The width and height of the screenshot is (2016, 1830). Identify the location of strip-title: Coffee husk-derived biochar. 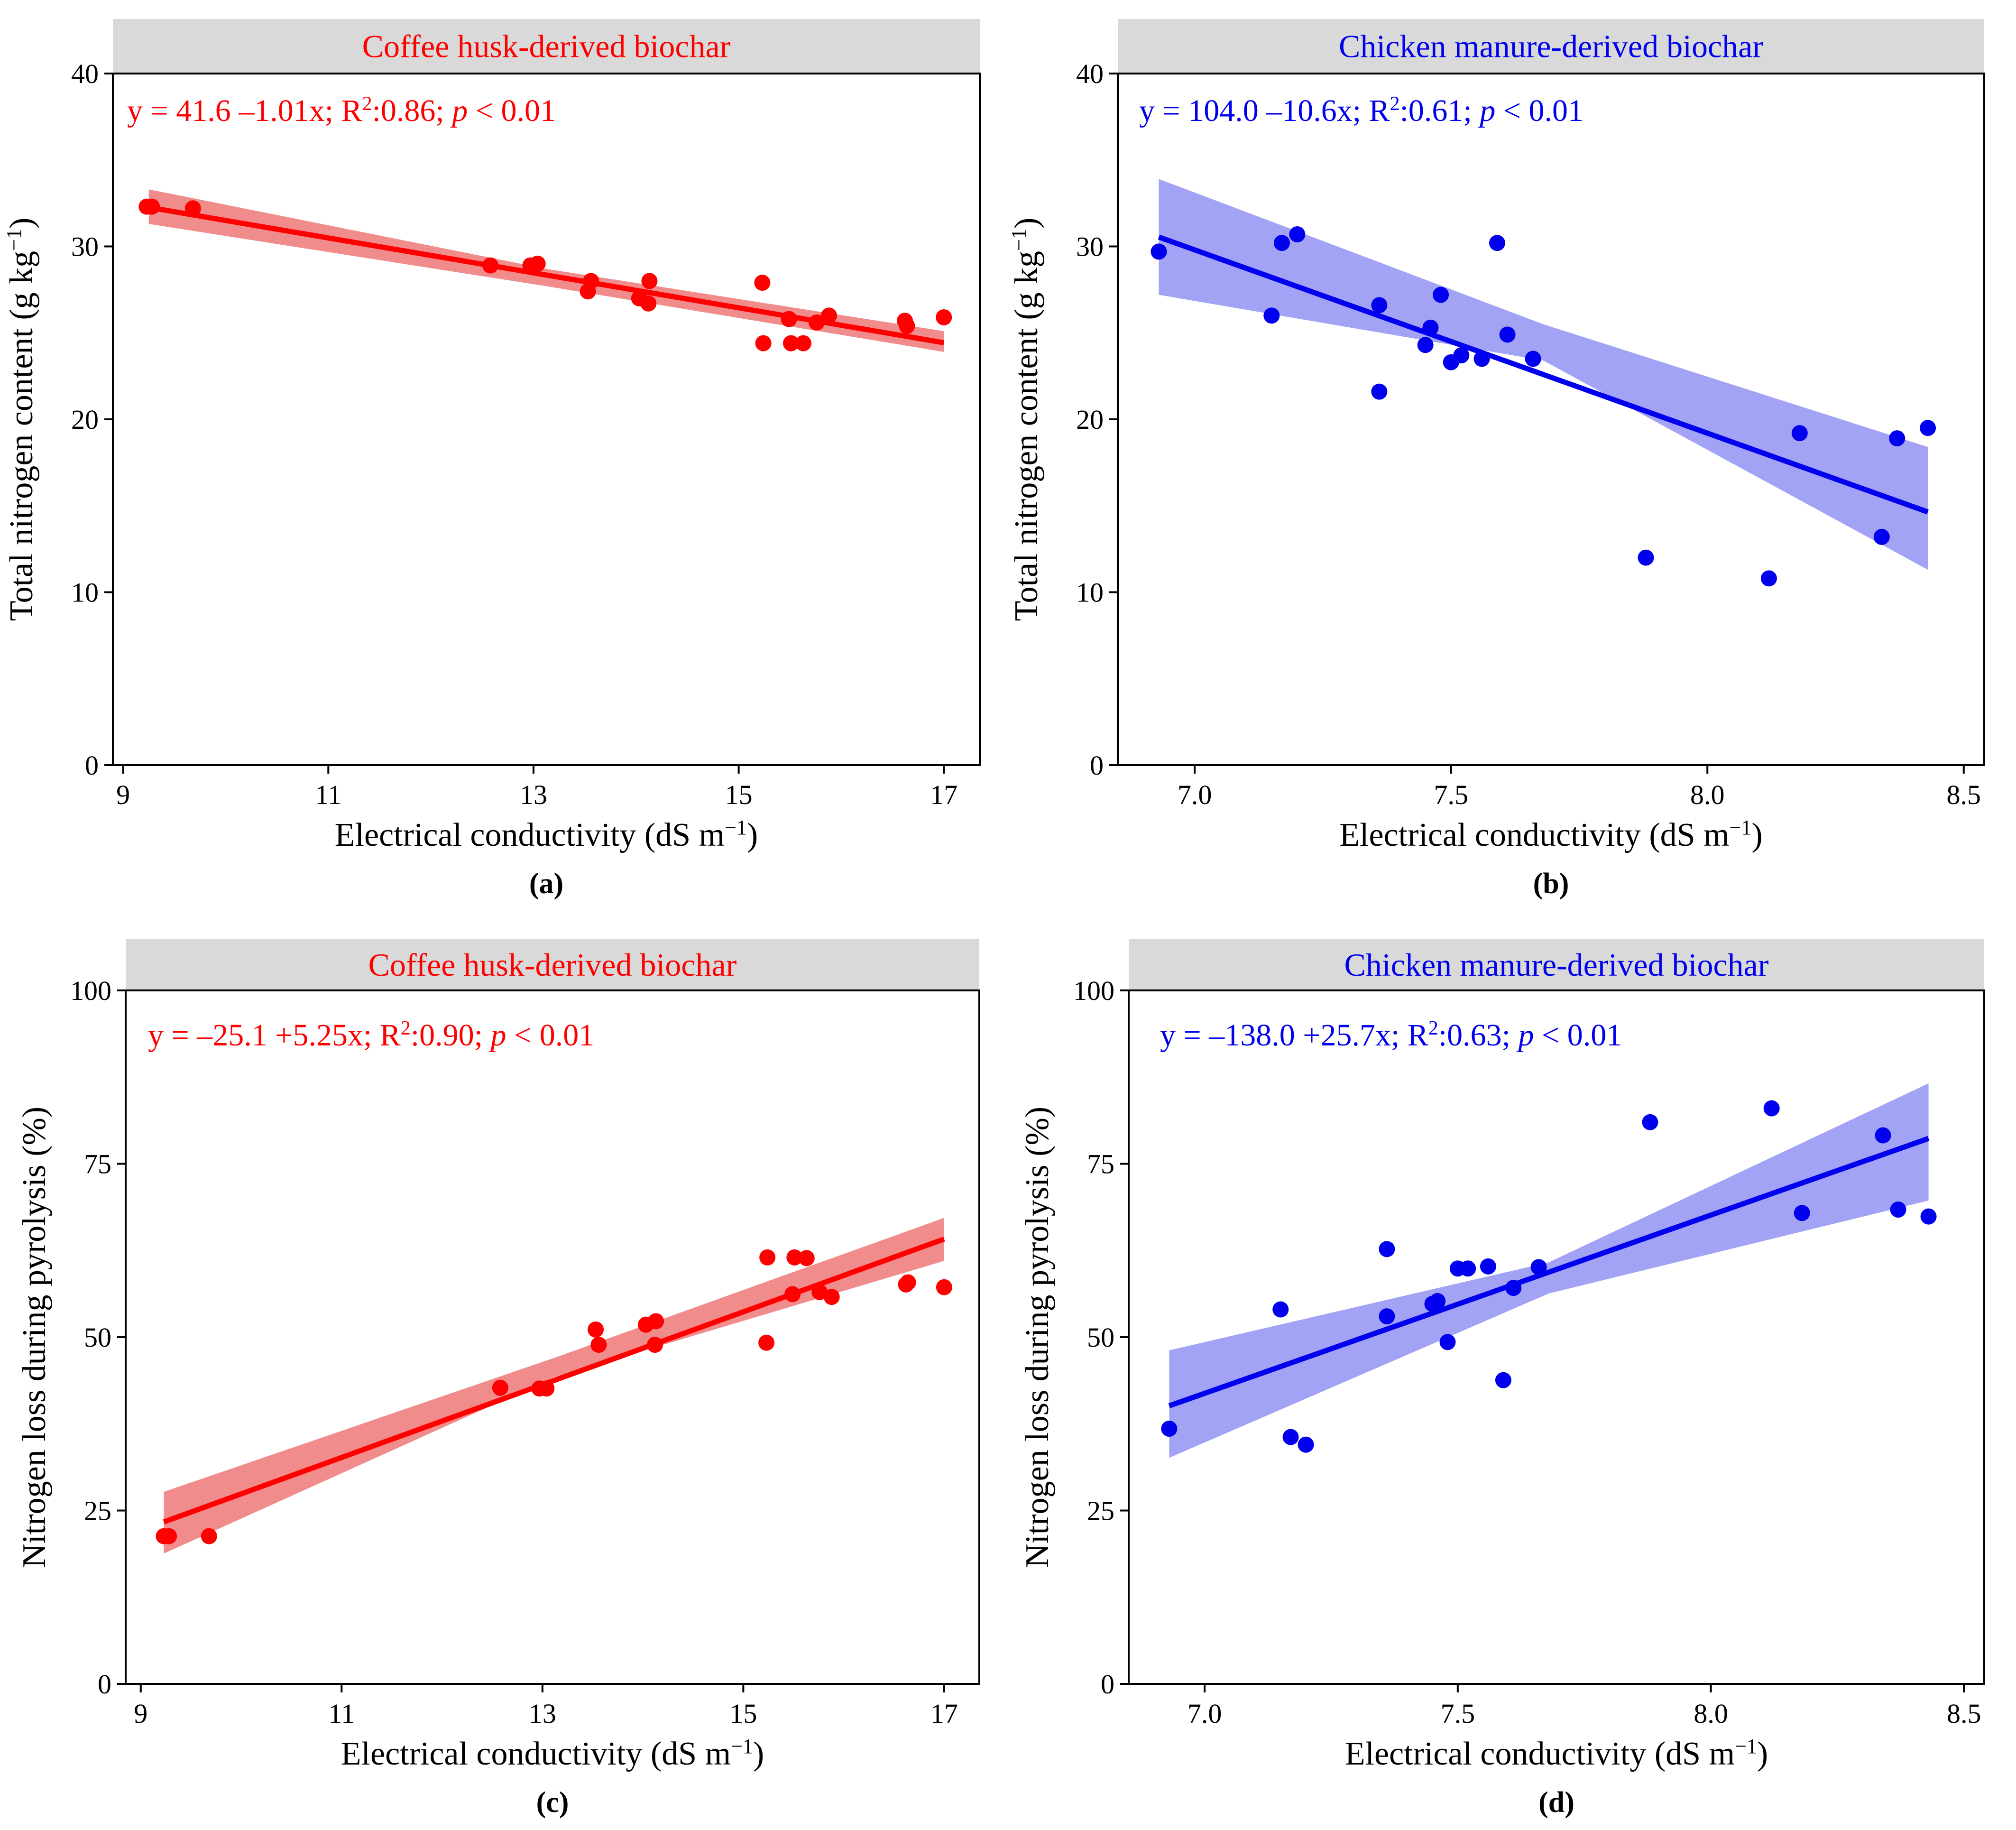
(547, 46).